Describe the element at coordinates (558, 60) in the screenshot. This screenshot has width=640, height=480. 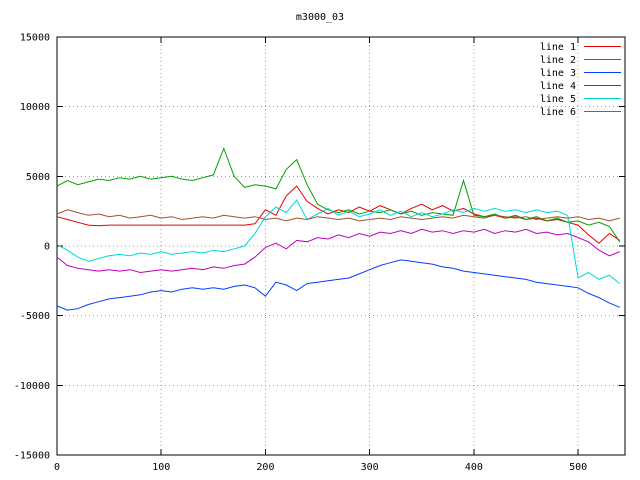
I see `legend-label-2: line 2` at that location.